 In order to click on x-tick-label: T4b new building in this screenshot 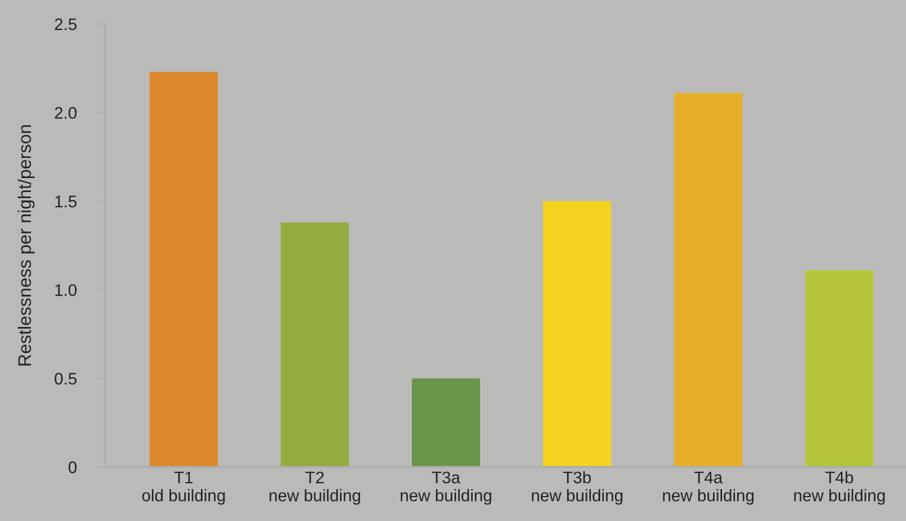, I will do `click(839, 488)`.